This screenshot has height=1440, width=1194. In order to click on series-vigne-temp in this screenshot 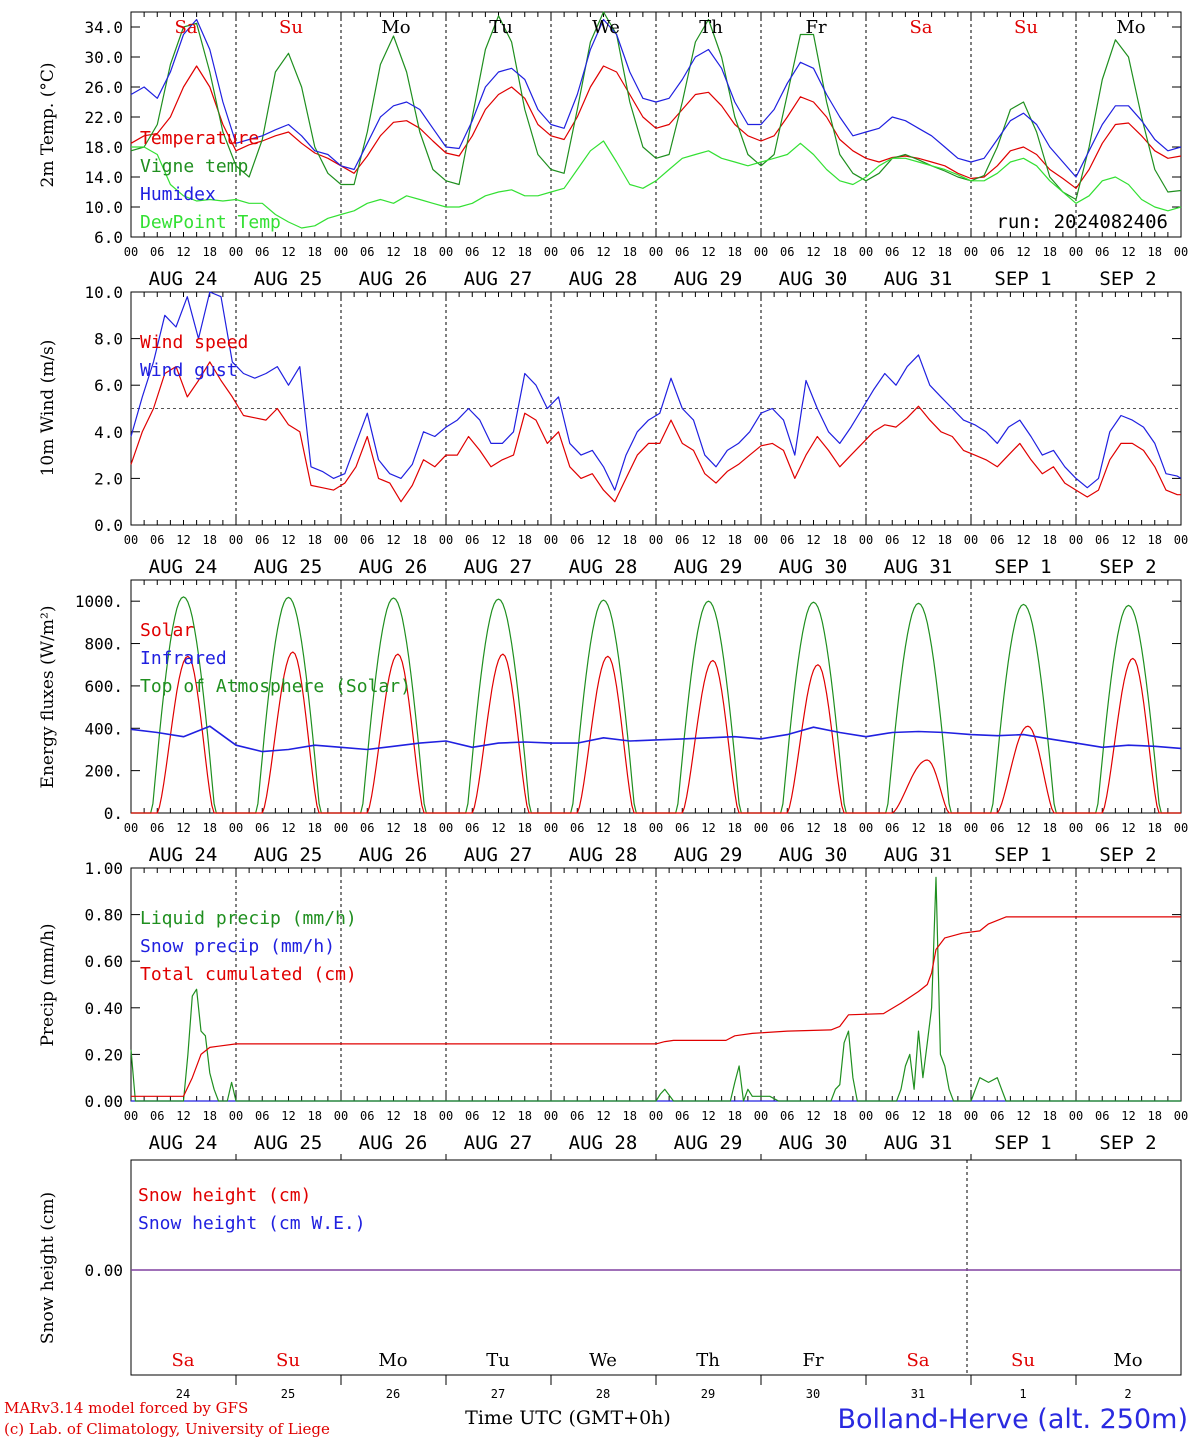, I will do `click(656, 106)`.